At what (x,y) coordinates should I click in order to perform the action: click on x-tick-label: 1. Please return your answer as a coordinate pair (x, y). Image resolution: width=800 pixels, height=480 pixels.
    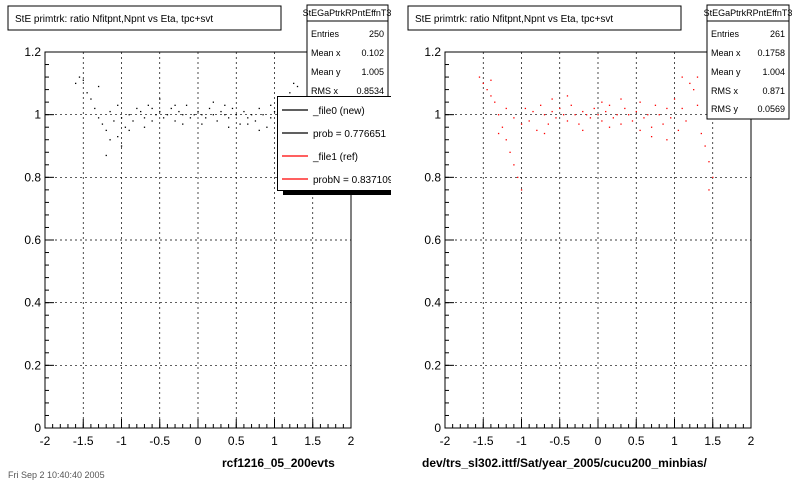
    Looking at the image, I should click on (674, 441).